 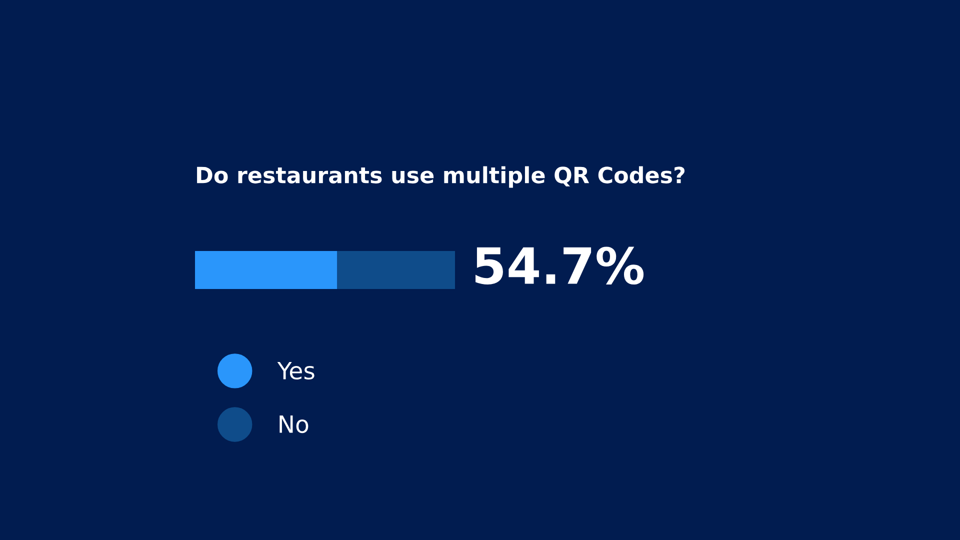 What do you see at coordinates (295, 371) in the screenshot?
I see `legend-label: Yes` at bounding box center [295, 371].